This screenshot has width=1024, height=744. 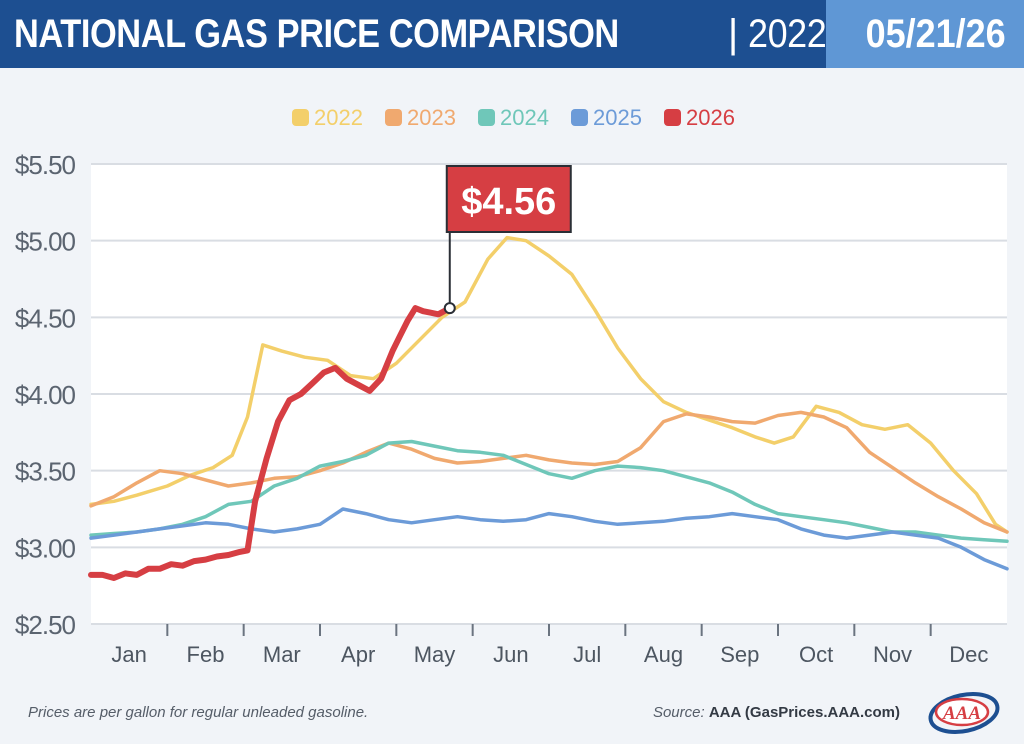 What do you see at coordinates (816, 654) in the screenshot?
I see `x-tick-label: Oct` at bounding box center [816, 654].